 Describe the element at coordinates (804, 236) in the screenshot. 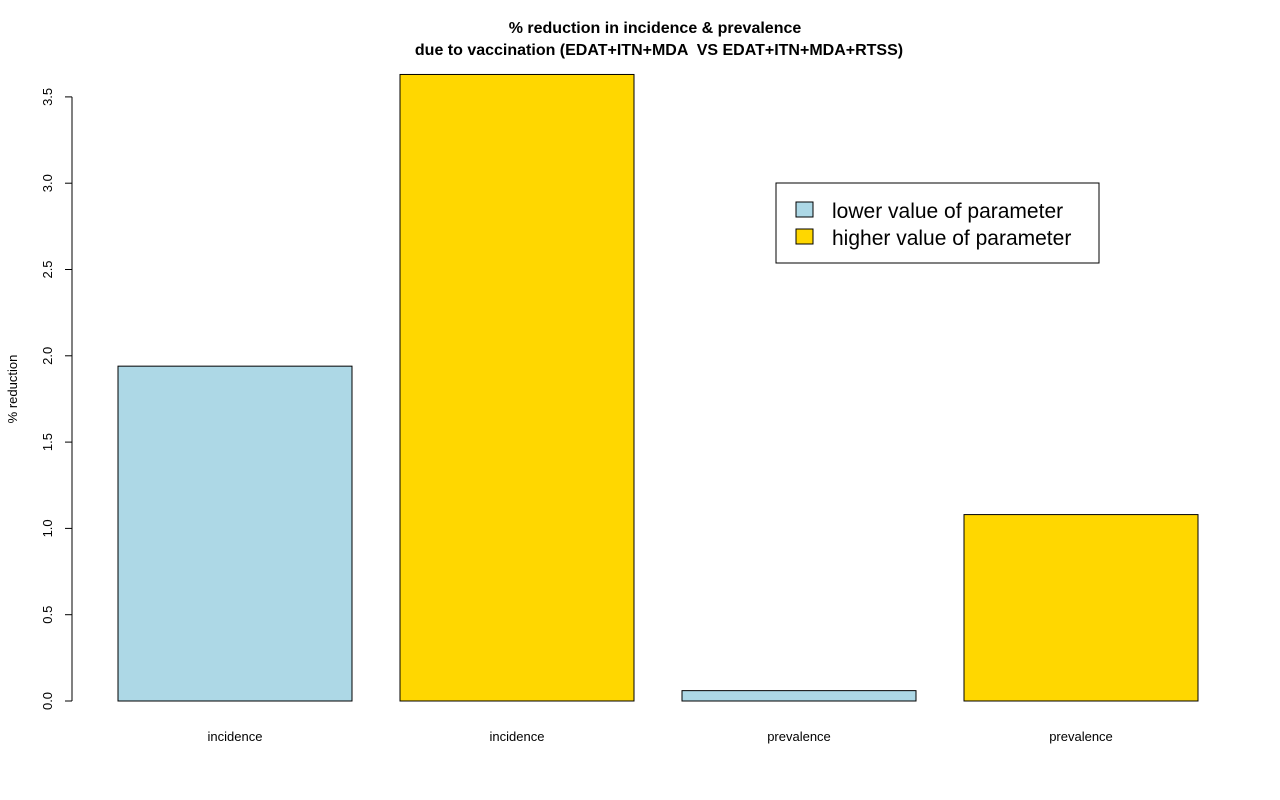

I see `legend-swatch-higher` at that location.